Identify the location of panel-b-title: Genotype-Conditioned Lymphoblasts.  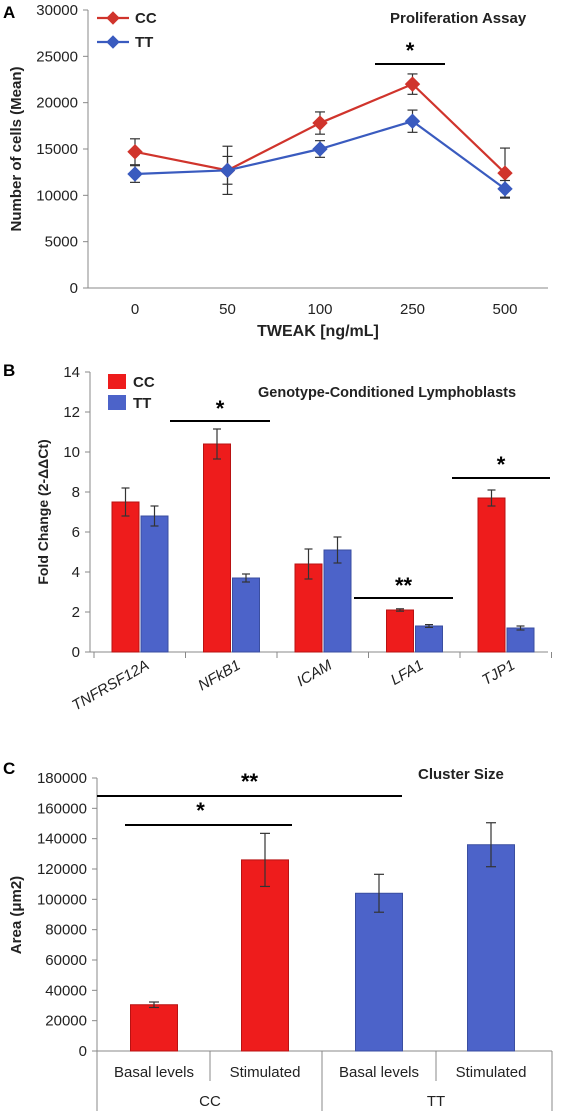
(387, 393).